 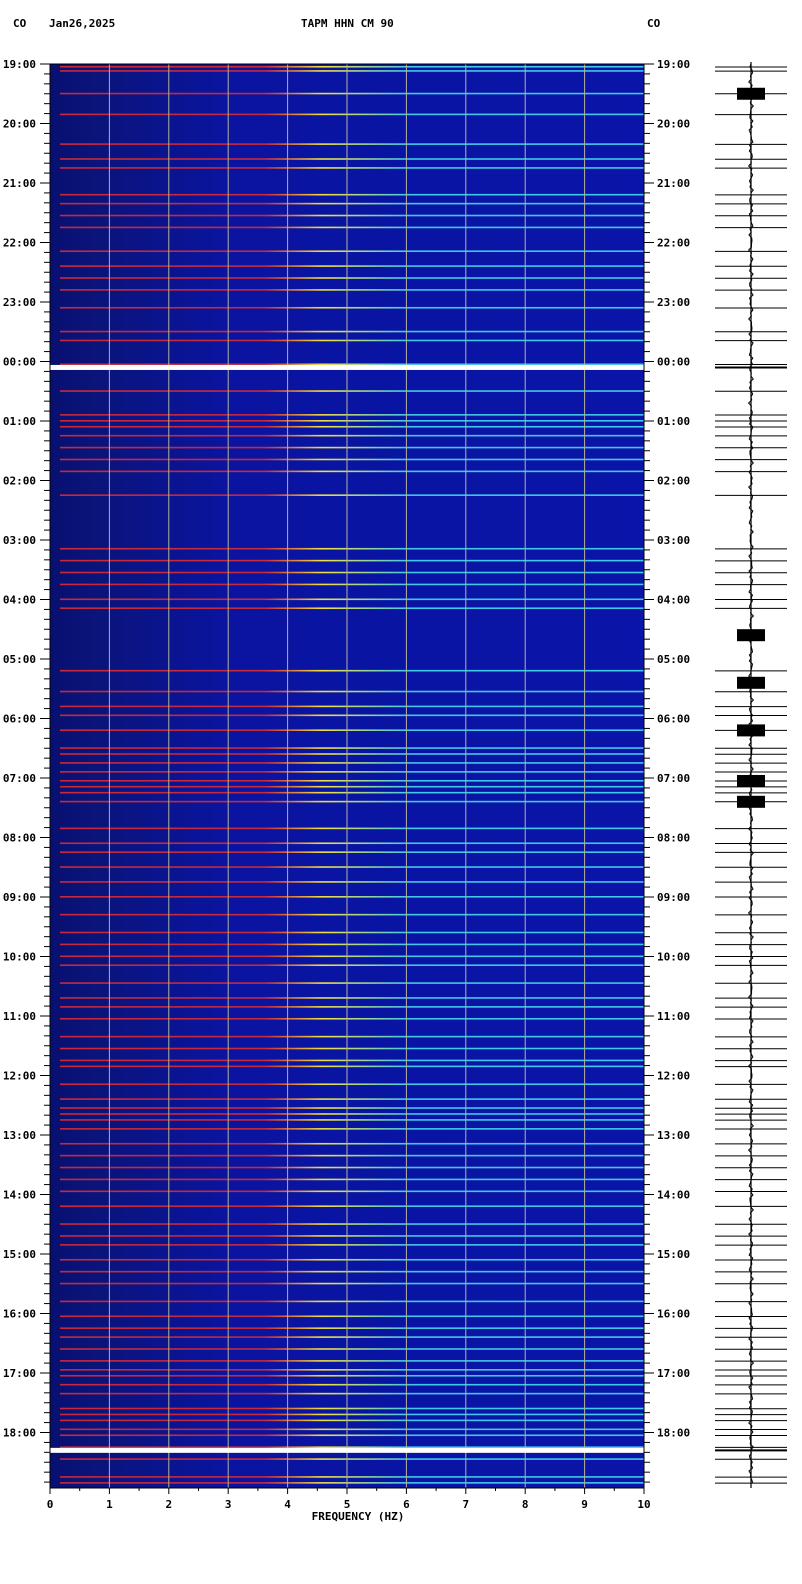 What do you see at coordinates (19, 183) in the screenshot?
I see `y-tick-label-left: 21:00` at bounding box center [19, 183].